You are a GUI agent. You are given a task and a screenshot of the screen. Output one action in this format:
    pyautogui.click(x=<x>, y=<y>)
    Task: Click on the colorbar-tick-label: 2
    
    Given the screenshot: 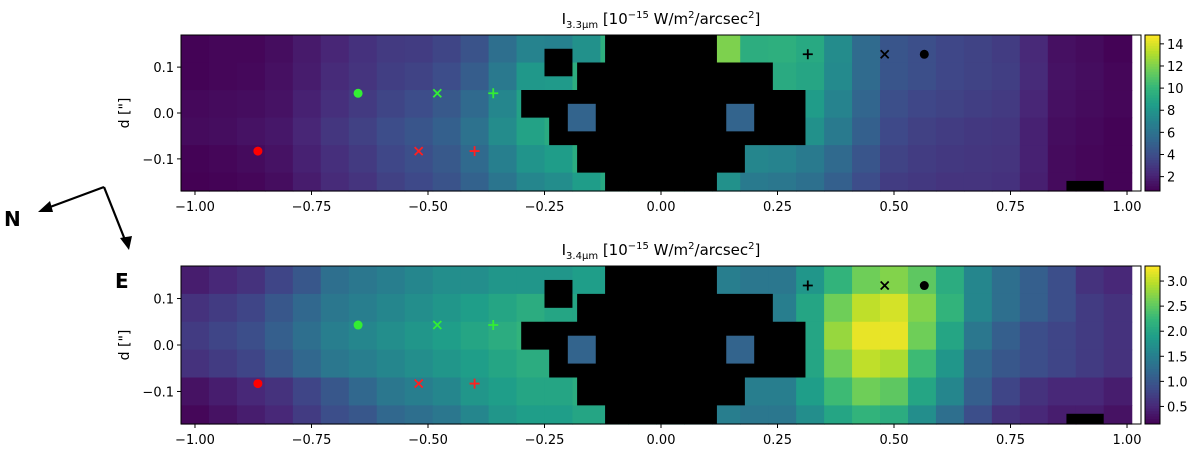 What is the action you would take?
    pyautogui.click(x=1171, y=178)
    